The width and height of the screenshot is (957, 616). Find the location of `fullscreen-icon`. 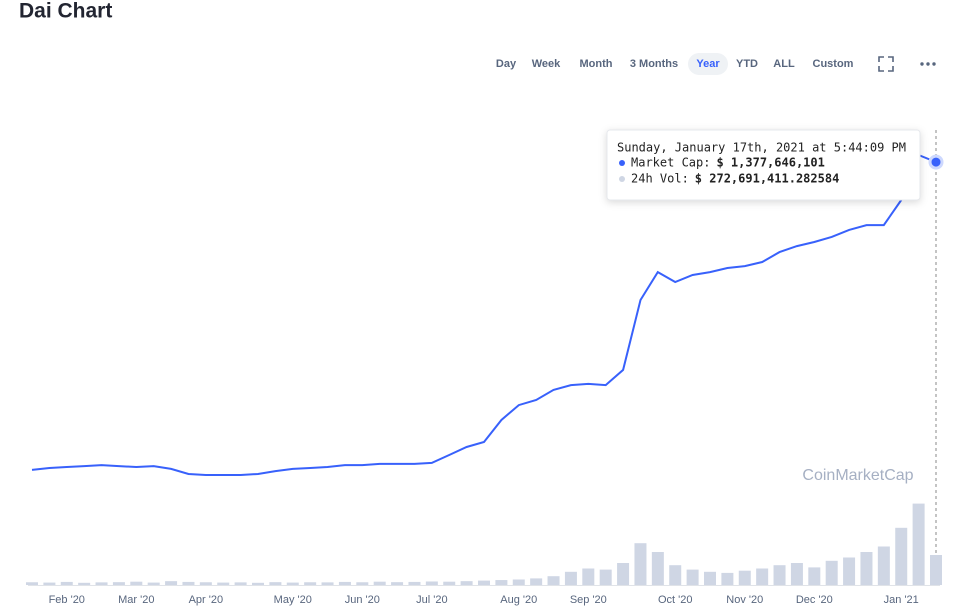

fullscreen-icon is located at coordinates (886, 64).